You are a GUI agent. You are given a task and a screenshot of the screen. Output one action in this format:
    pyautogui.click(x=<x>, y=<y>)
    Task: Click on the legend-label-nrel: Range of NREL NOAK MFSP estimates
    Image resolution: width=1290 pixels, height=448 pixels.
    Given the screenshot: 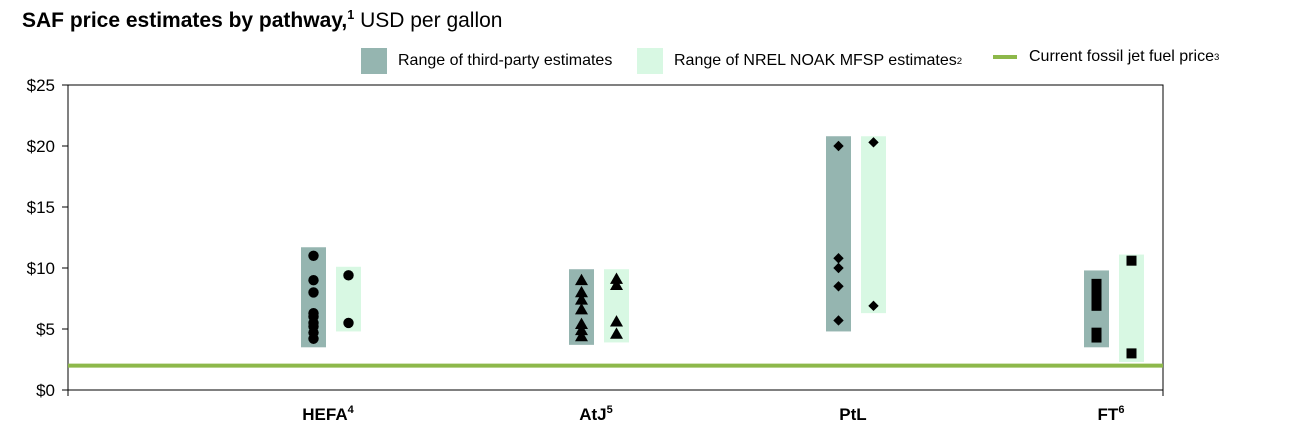 What is the action you would take?
    pyautogui.click(x=815, y=60)
    